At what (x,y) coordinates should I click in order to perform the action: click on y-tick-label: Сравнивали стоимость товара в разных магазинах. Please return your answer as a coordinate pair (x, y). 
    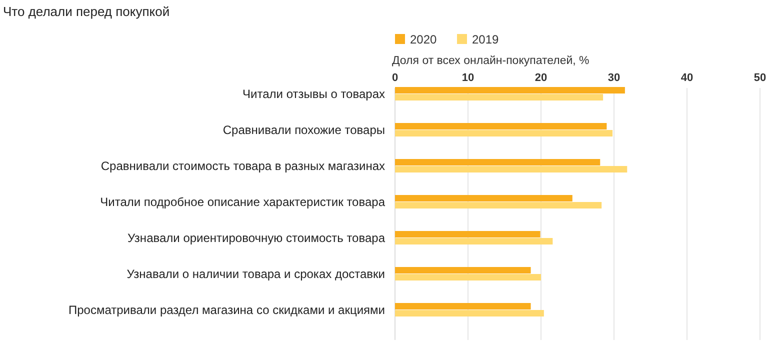
    Looking at the image, I should click on (242, 166).